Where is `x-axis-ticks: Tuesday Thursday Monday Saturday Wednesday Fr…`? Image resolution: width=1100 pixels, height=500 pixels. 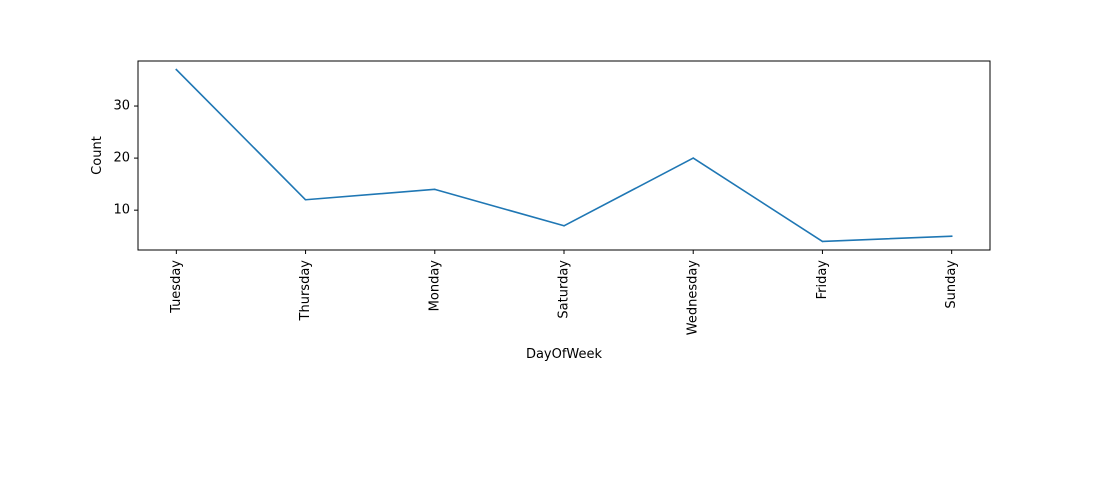 x-axis-ticks: Tuesday Thursday Monday Saturday Wednesday Fr… is located at coordinates (564, 292).